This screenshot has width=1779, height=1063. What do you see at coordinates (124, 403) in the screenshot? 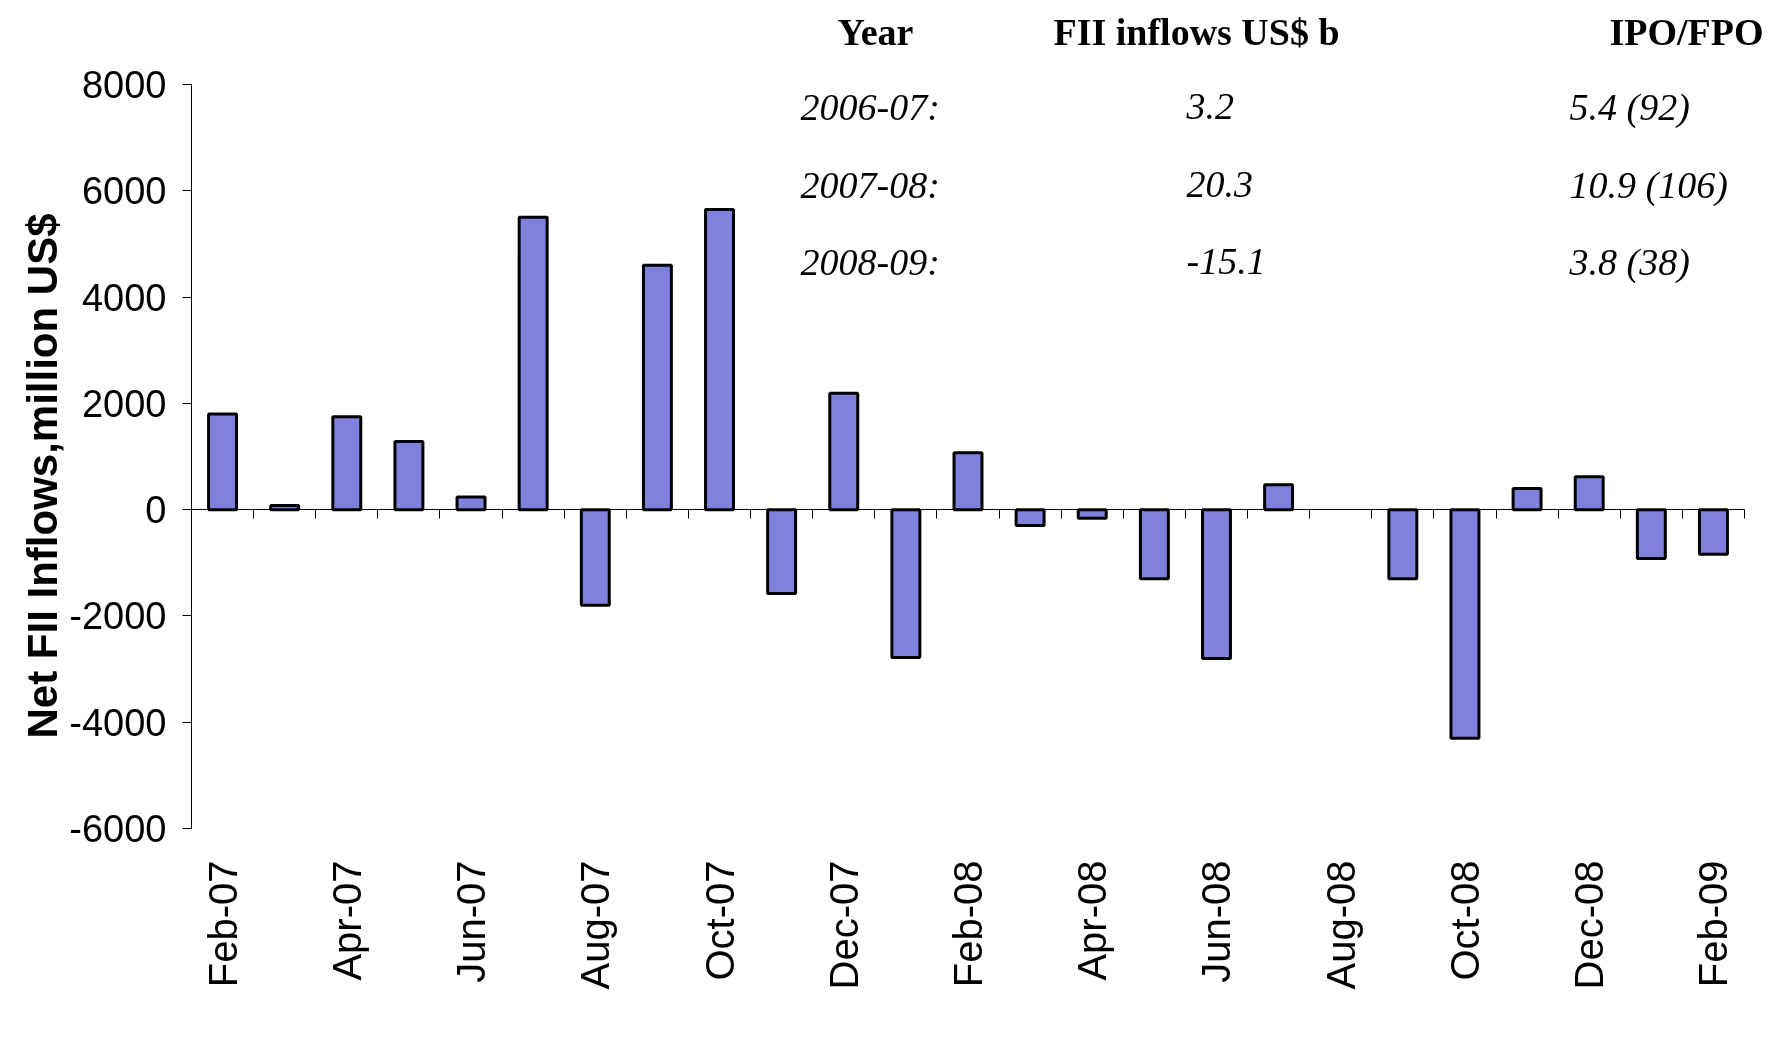
I see `y-tick-label: 2000` at bounding box center [124, 403].